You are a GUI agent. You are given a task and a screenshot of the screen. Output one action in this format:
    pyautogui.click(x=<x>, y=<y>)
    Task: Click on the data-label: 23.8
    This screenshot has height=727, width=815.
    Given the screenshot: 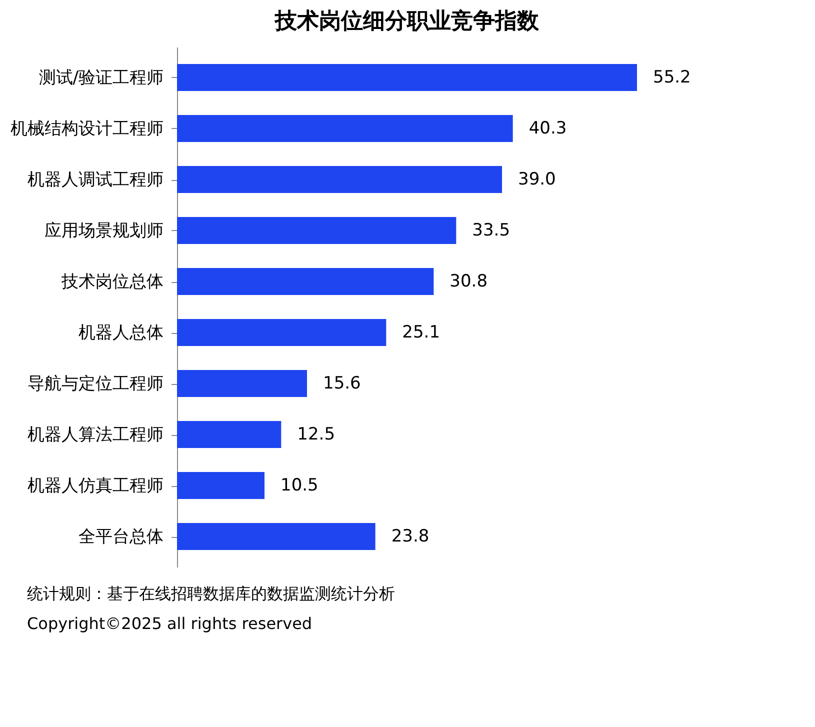 What is the action you would take?
    pyautogui.click(x=410, y=536)
    